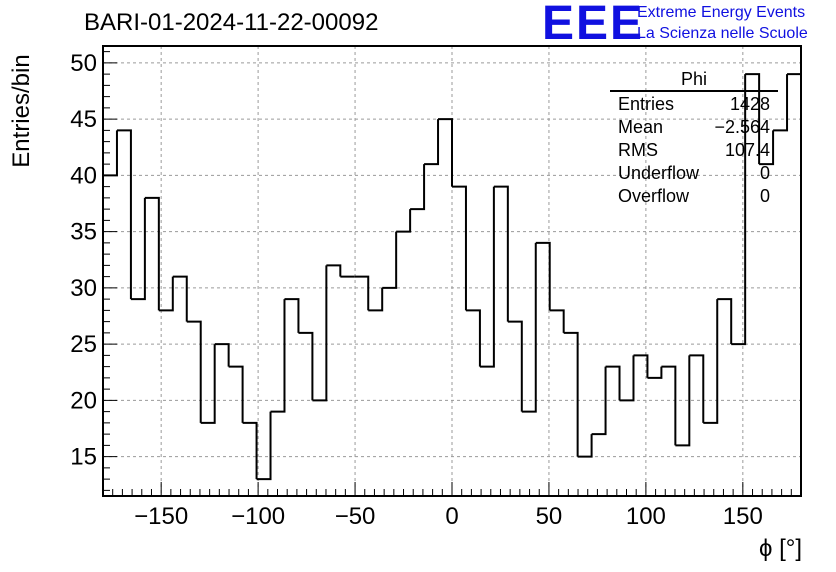  What do you see at coordinates (638, 150) in the screenshot?
I see `stats-key: RMS` at bounding box center [638, 150].